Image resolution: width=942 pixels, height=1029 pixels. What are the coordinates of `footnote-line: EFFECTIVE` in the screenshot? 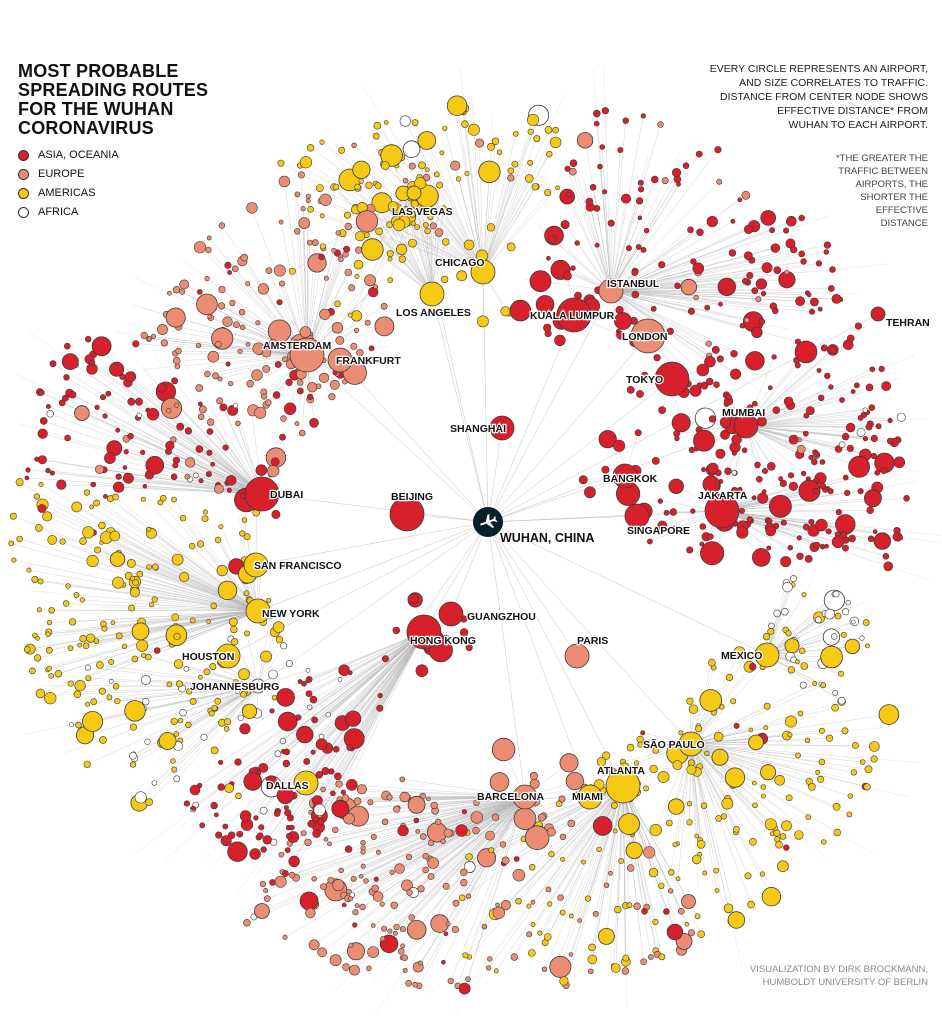 It's located at (858, 210).